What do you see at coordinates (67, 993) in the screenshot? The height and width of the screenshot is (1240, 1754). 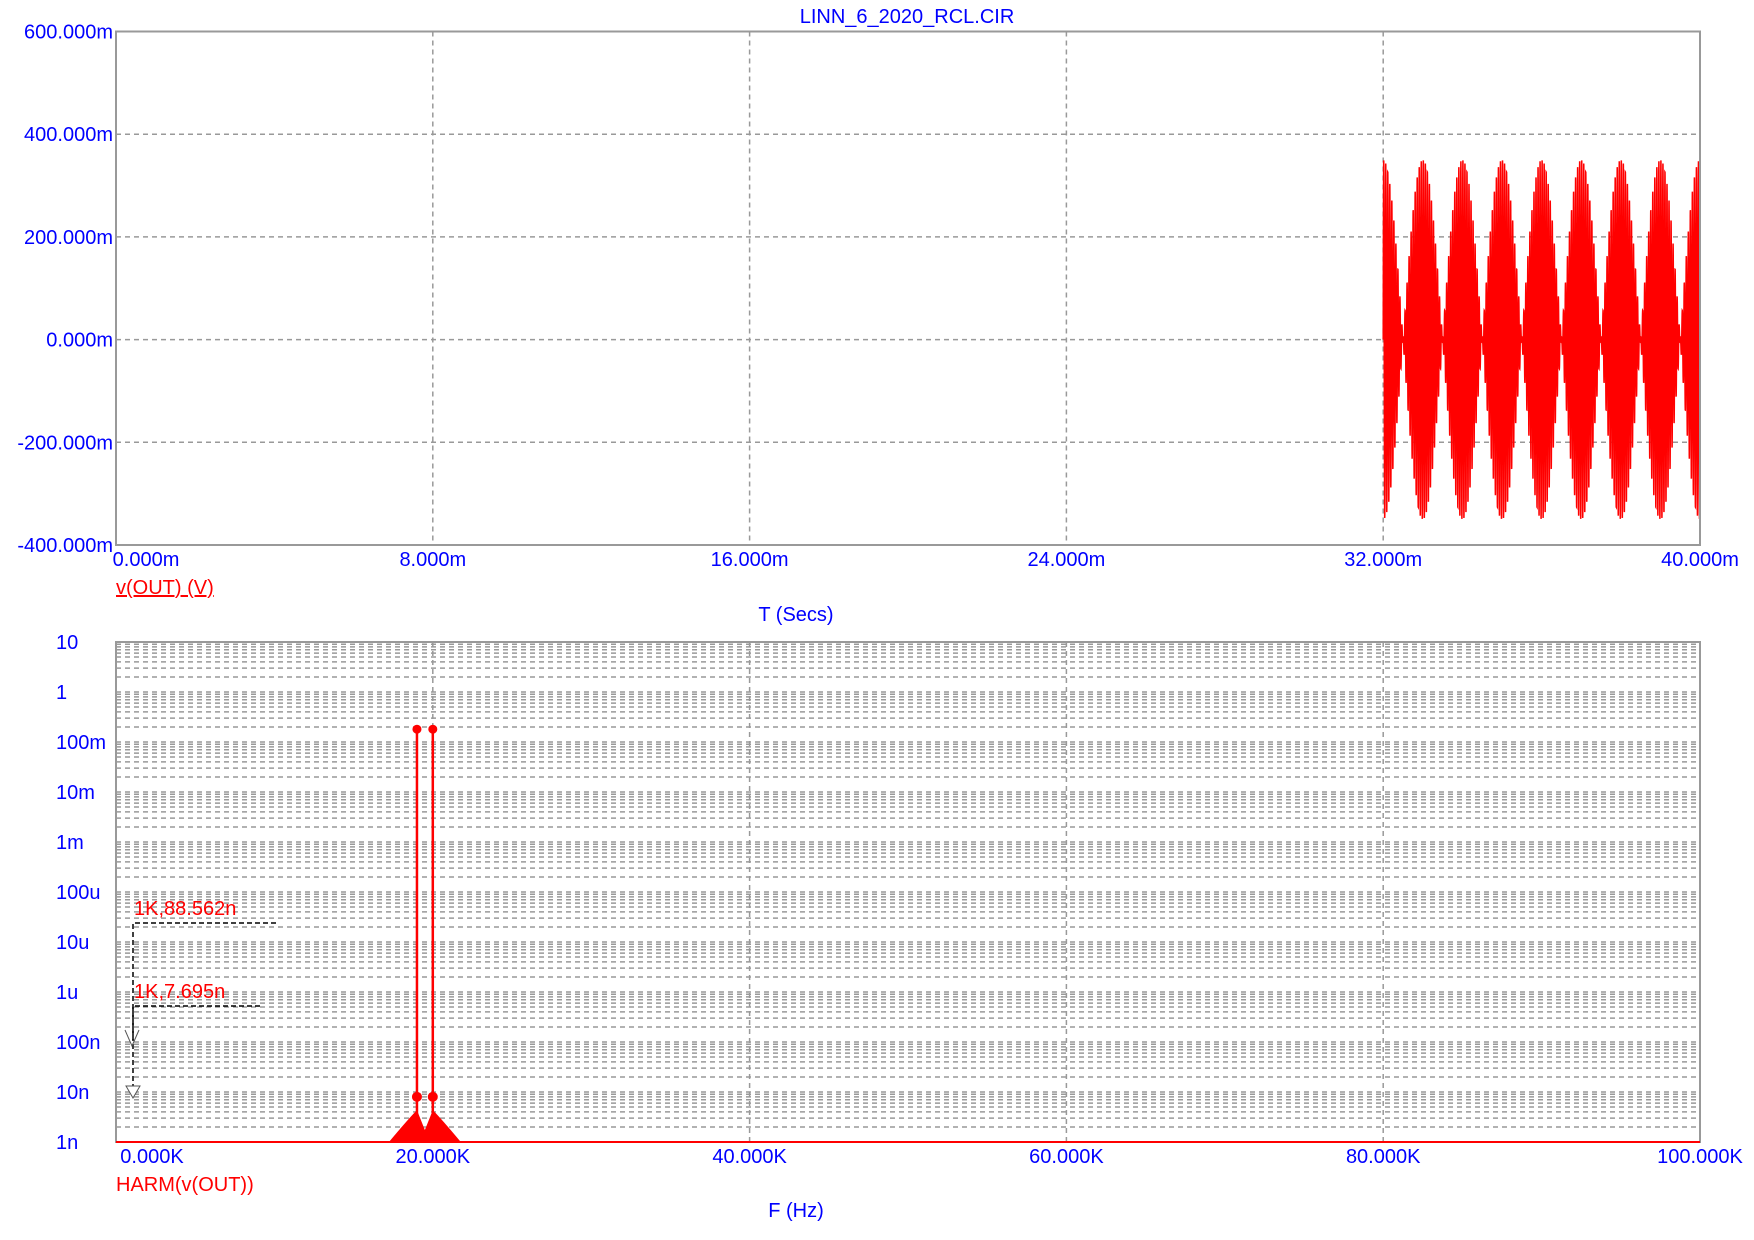 I see `bottom-y-tick-label: 1u` at bounding box center [67, 993].